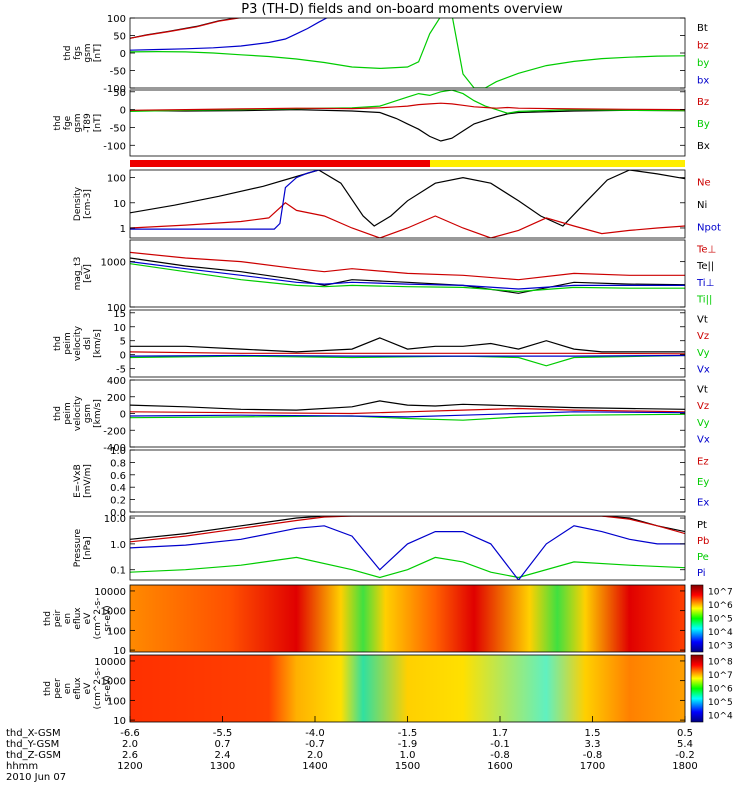 The image size is (750, 800). What do you see at coordinates (702, 319) in the screenshot?
I see `velesa-legend-label: Vt` at bounding box center [702, 319].